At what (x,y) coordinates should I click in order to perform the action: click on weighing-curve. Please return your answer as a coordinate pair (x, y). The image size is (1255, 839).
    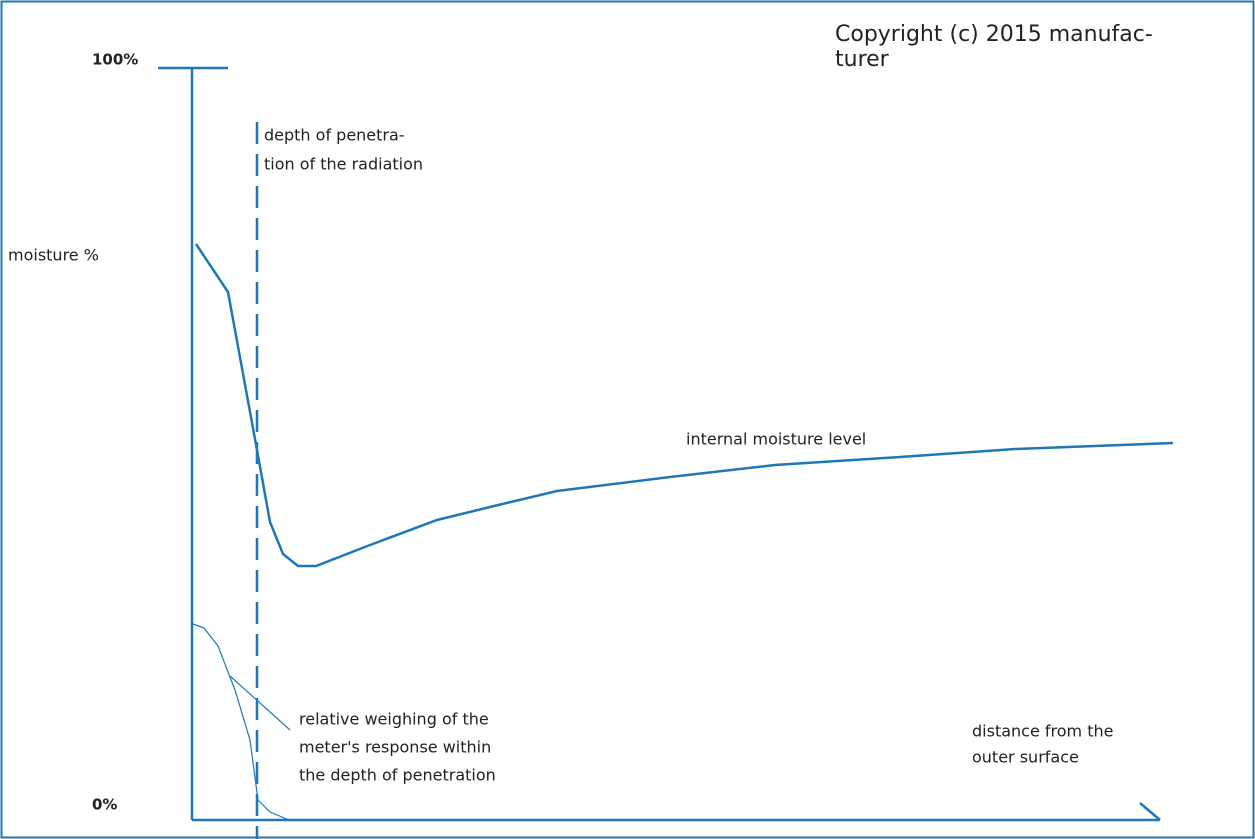
    Looking at the image, I should click on (241, 722).